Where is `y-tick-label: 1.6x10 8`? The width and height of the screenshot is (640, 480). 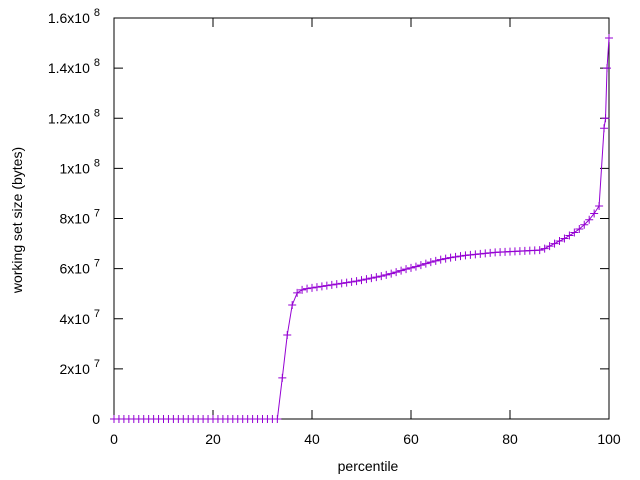 y-tick-label: 1.6x10 8 is located at coordinates (74, 16).